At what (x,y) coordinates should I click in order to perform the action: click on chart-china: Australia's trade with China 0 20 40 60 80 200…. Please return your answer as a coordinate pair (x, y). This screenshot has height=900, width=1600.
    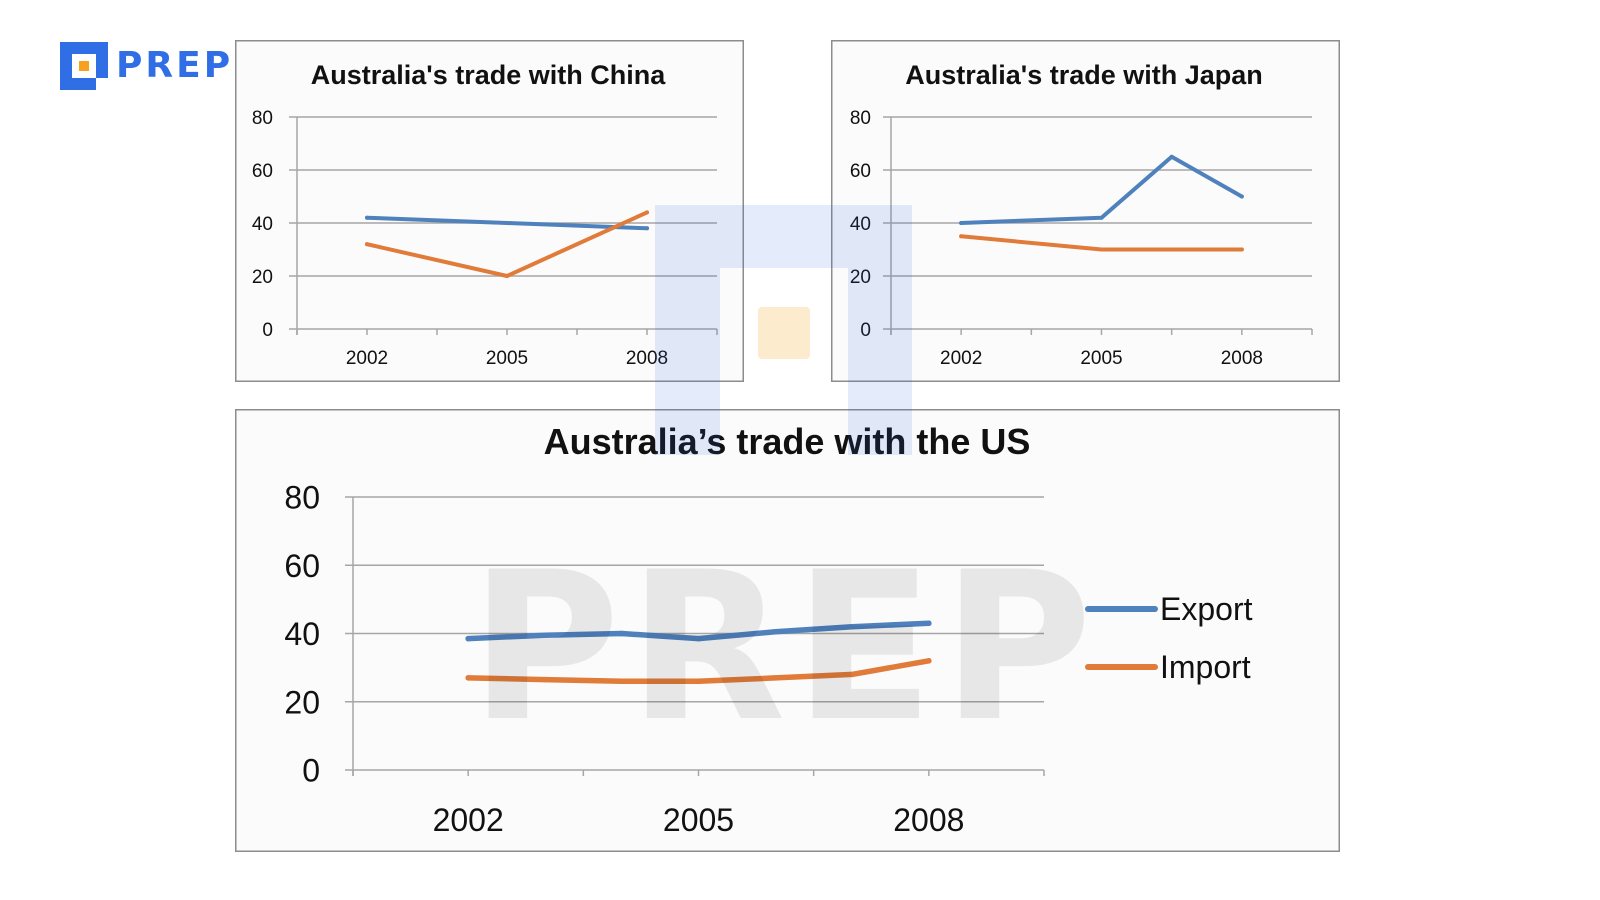
    Looking at the image, I should click on (489, 211).